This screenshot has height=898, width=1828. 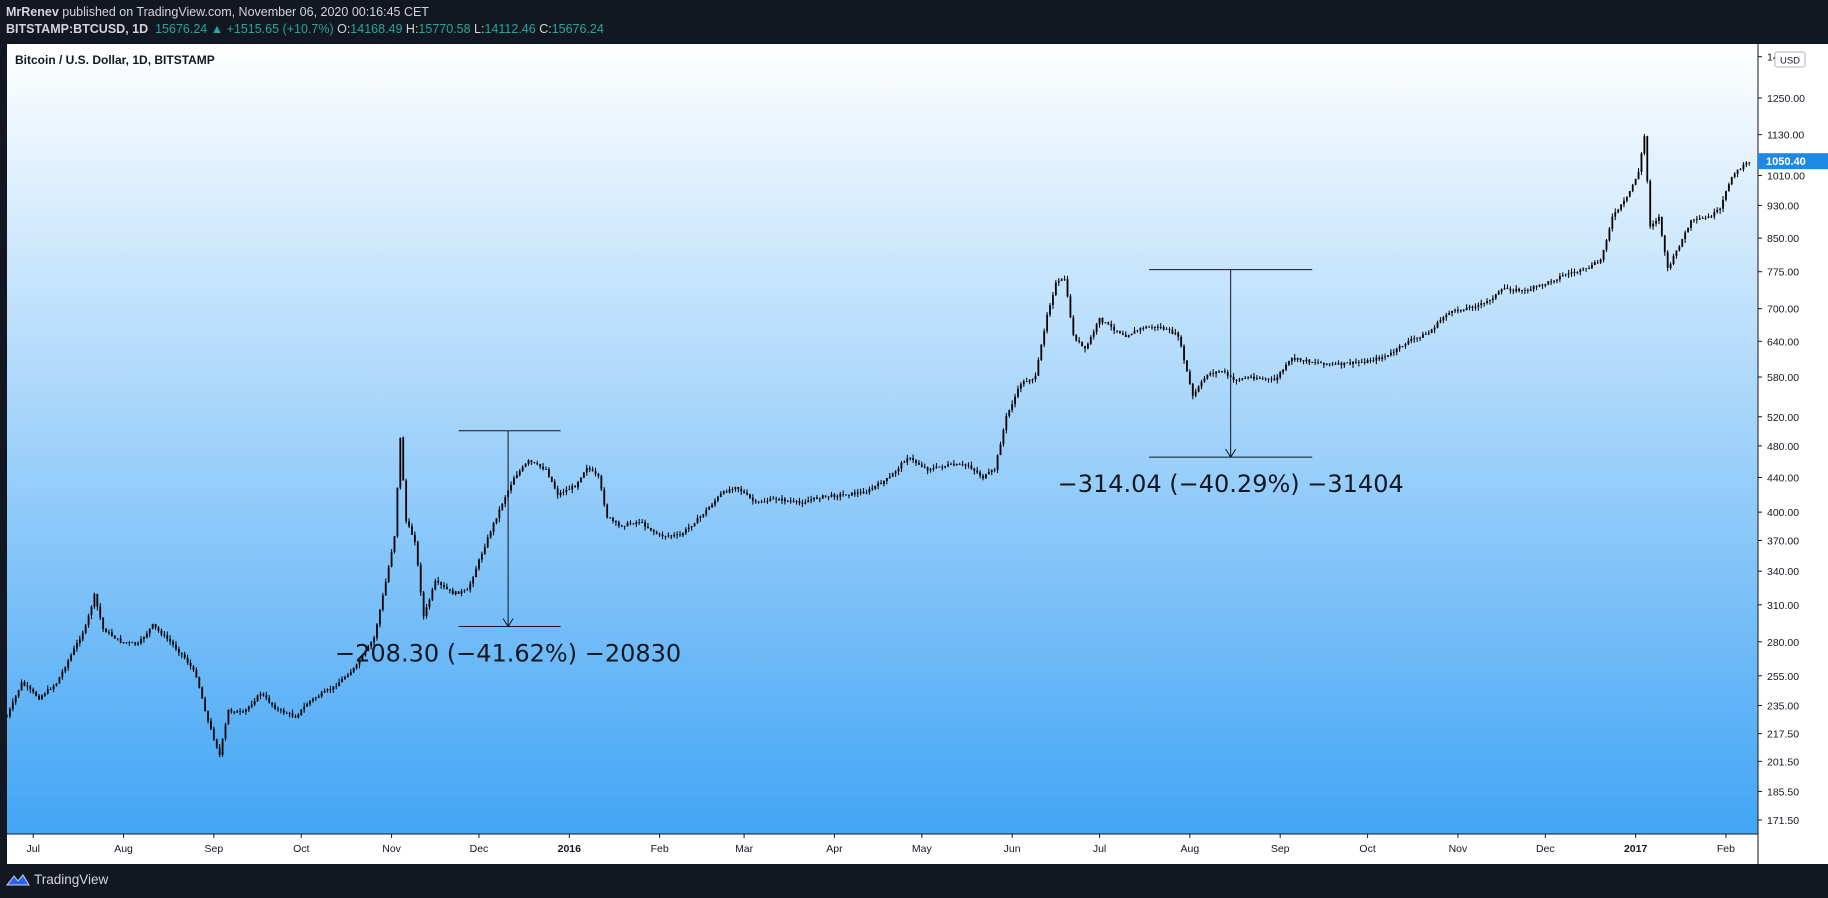 What do you see at coordinates (444, 29) in the screenshot?
I see `high-value: 15770.58` at bounding box center [444, 29].